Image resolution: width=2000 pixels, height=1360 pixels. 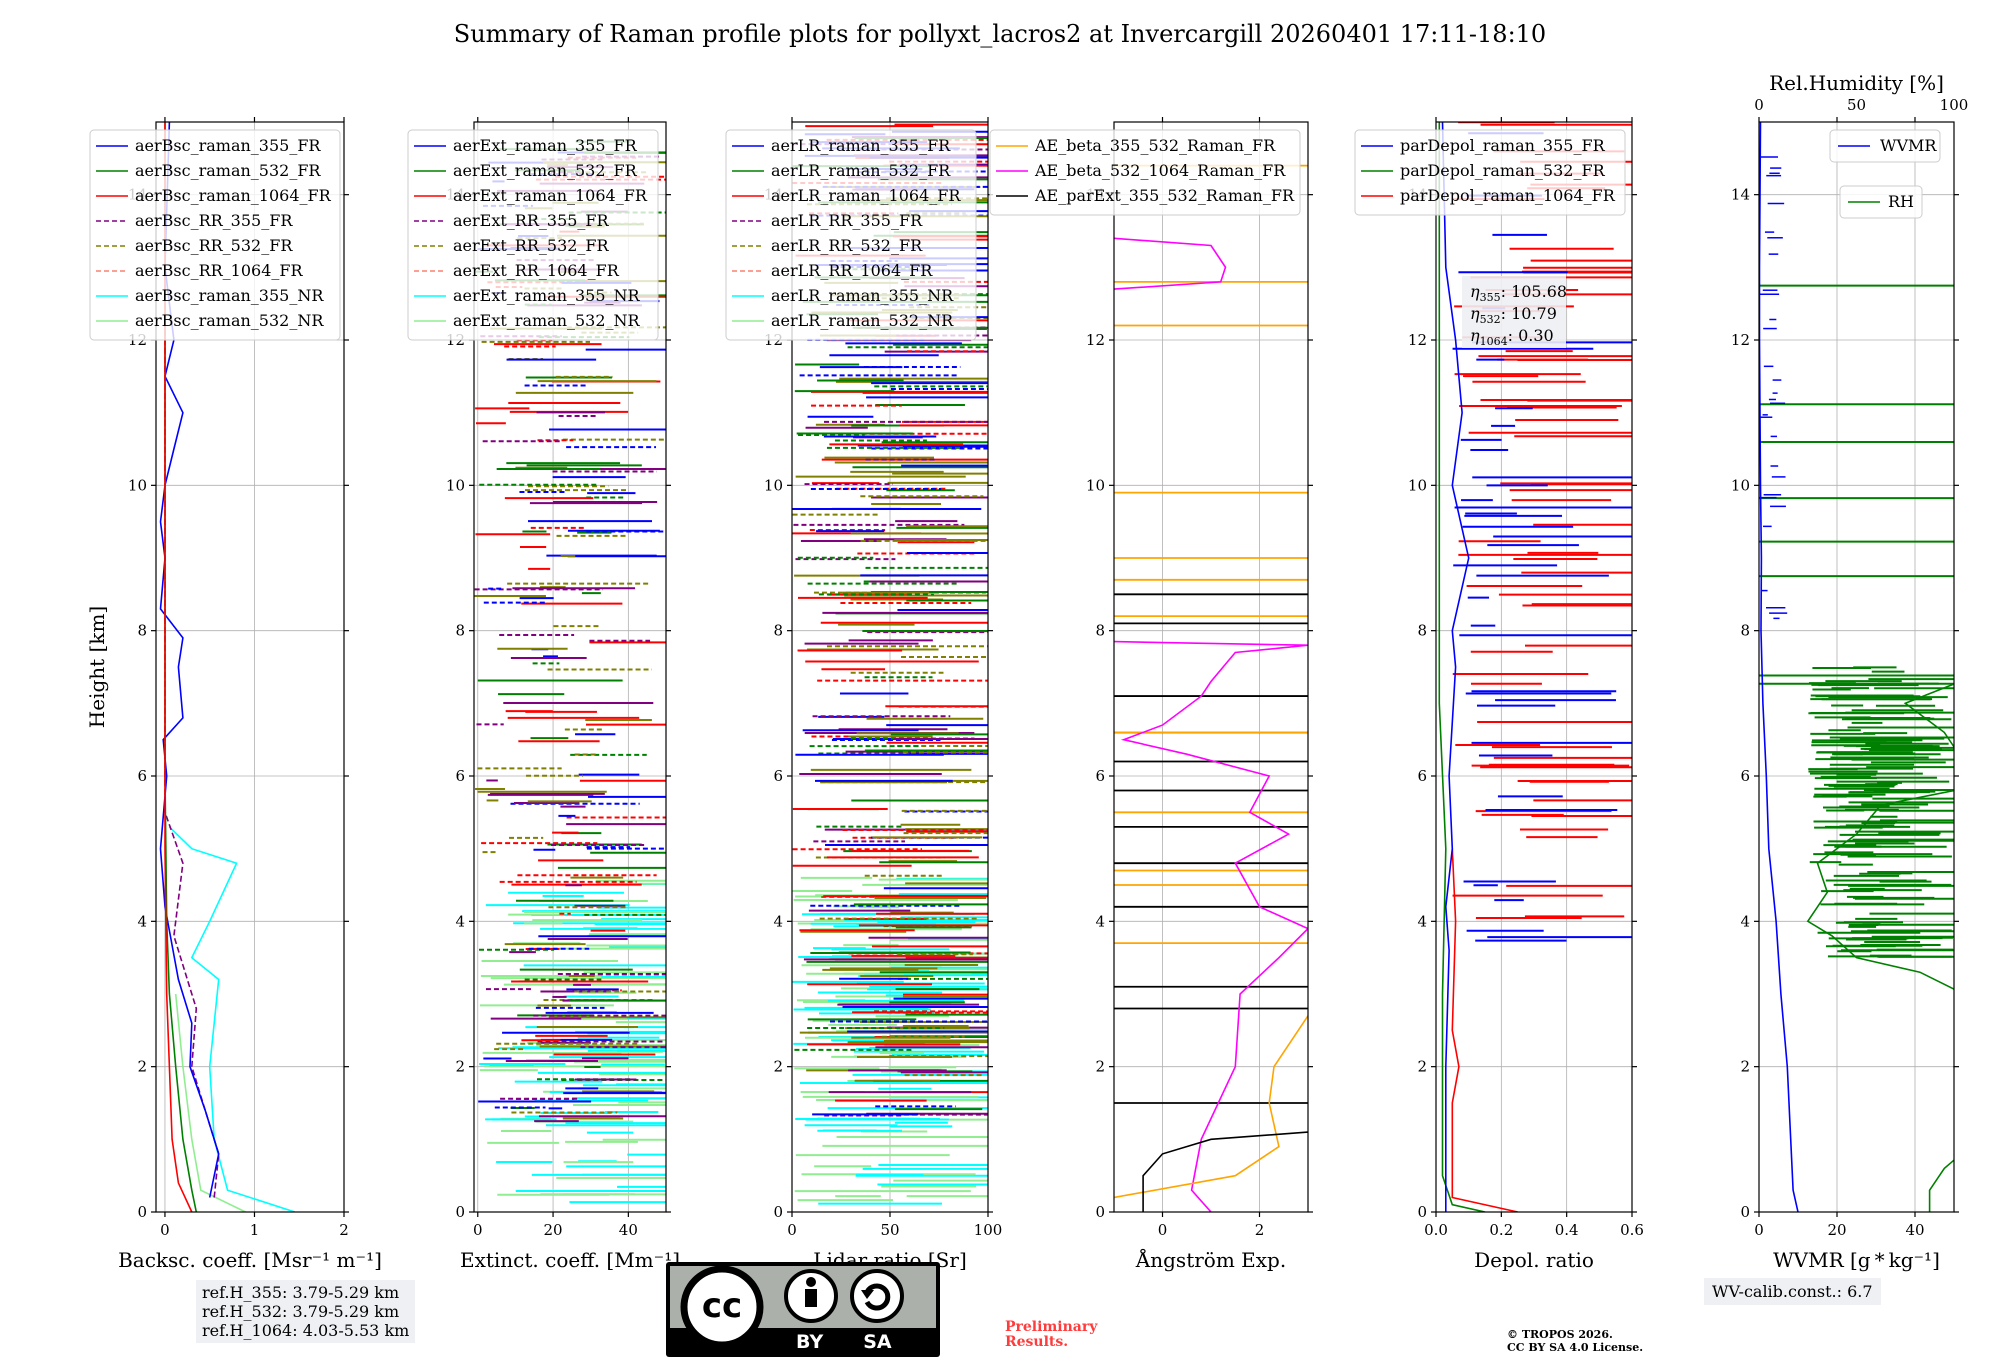 What do you see at coordinates (861, 145) in the screenshot?
I see `legend-label: aerLR_raman_355_FR` at bounding box center [861, 145].